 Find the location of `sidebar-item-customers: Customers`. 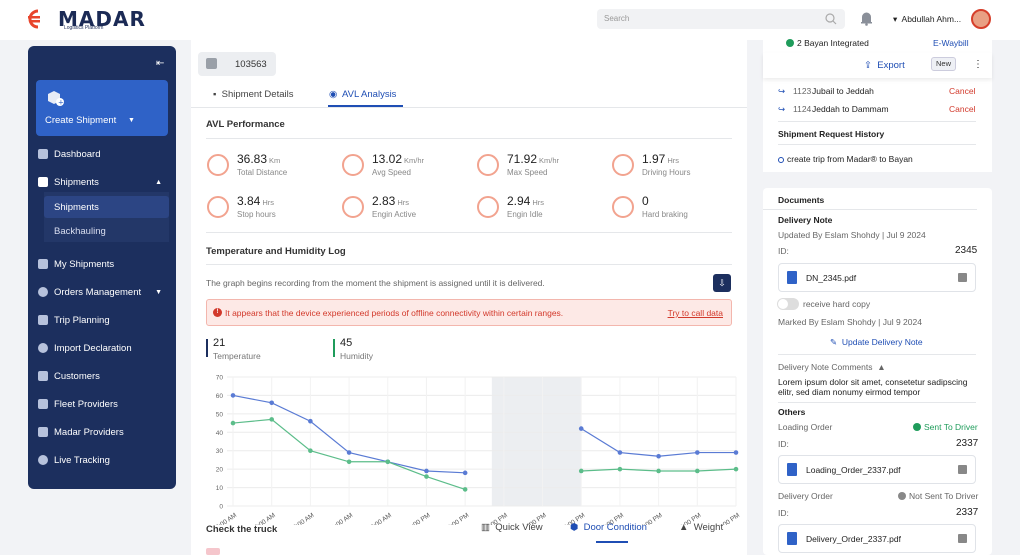

sidebar-item-customers: Customers is located at coordinates (102, 376).